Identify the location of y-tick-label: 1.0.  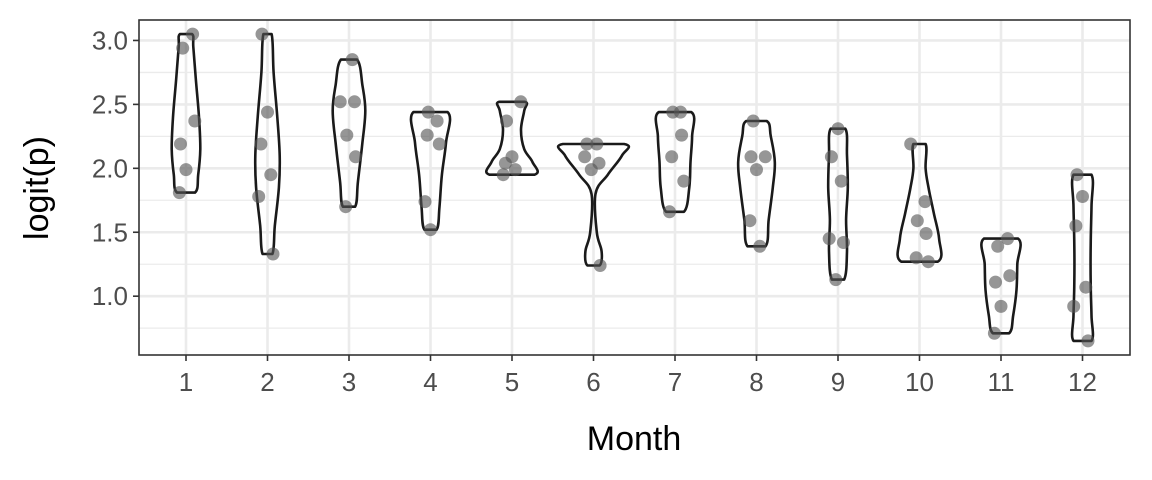
(110, 296).